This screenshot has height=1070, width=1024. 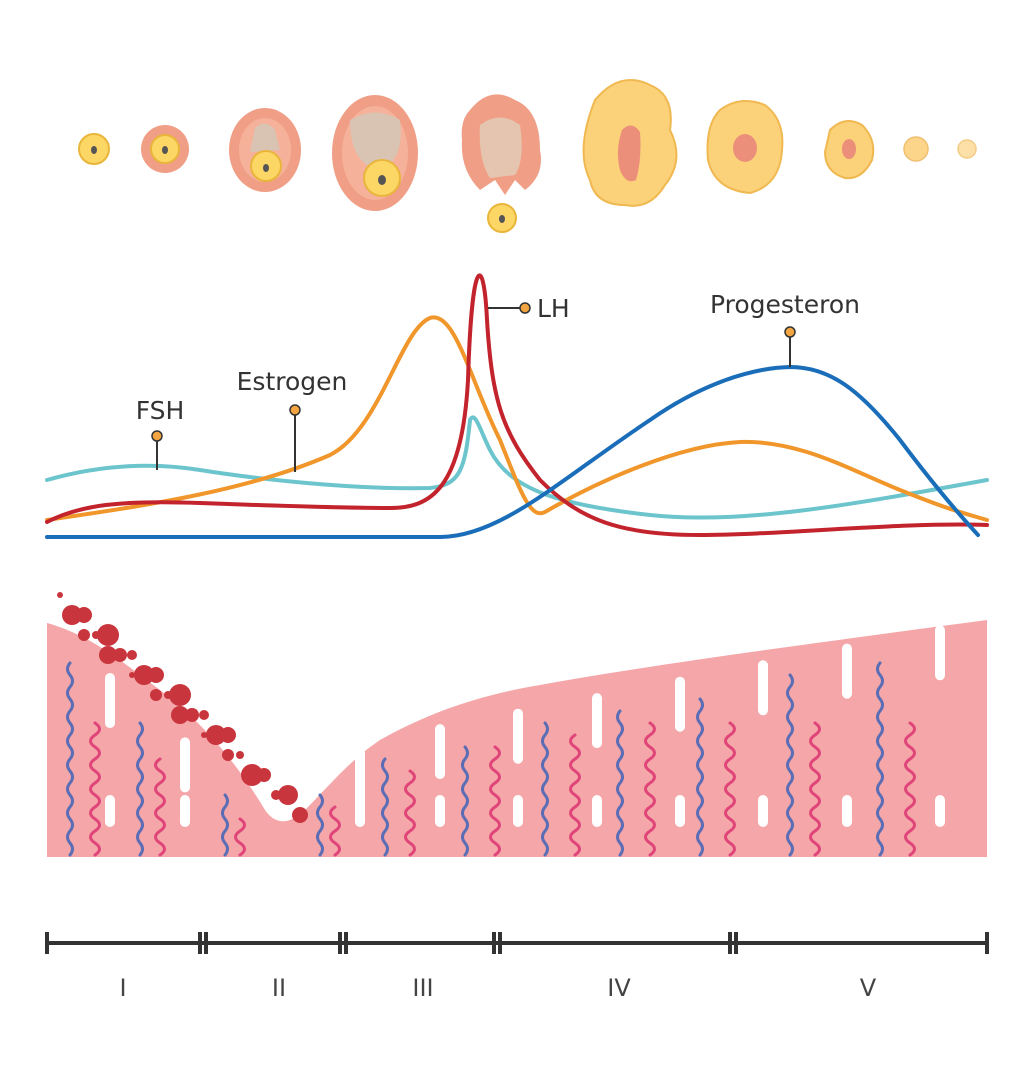 I want to click on menstrual-blood, so click(x=182, y=707).